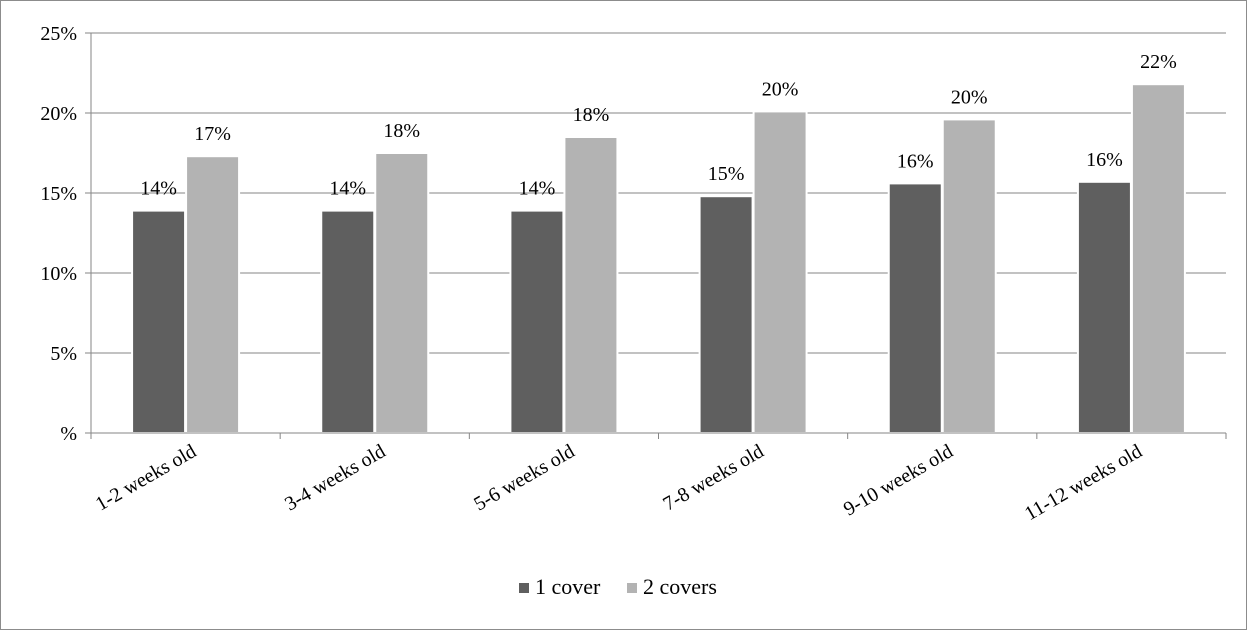 Image resolution: width=1247 pixels, height=630 pixels. Describe the element at coordinates (898, 480) in the screenshot. I see `x-category-label: 9-10 weeks old` at that location.